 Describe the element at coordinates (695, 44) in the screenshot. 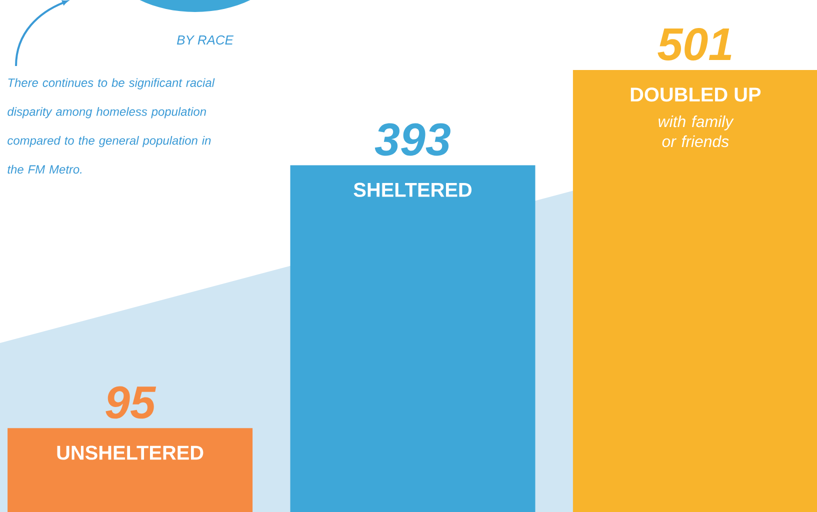

I see `data-label: 501` at that location.